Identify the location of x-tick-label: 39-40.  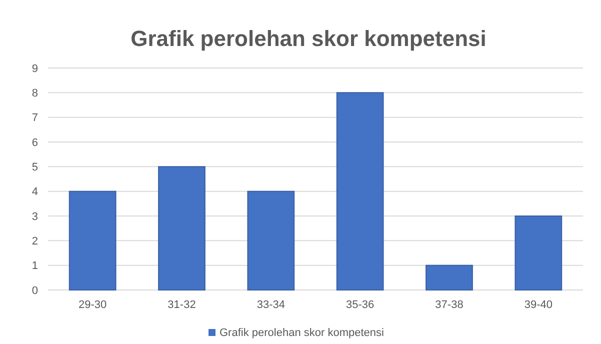
(538, 305).